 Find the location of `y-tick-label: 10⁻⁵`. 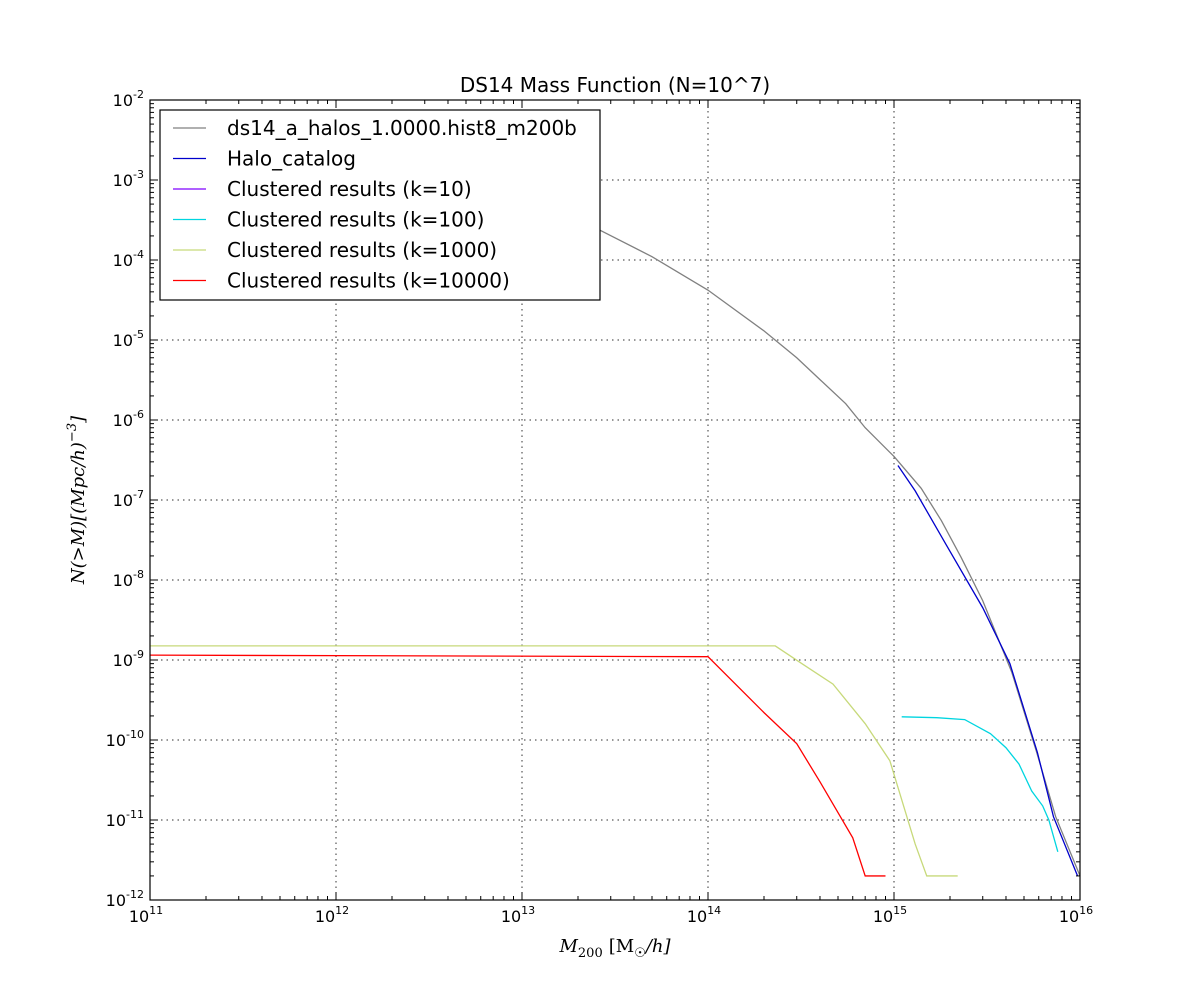

y-tick-label: 10⁻⁵ is located at coordinates (128, 339).